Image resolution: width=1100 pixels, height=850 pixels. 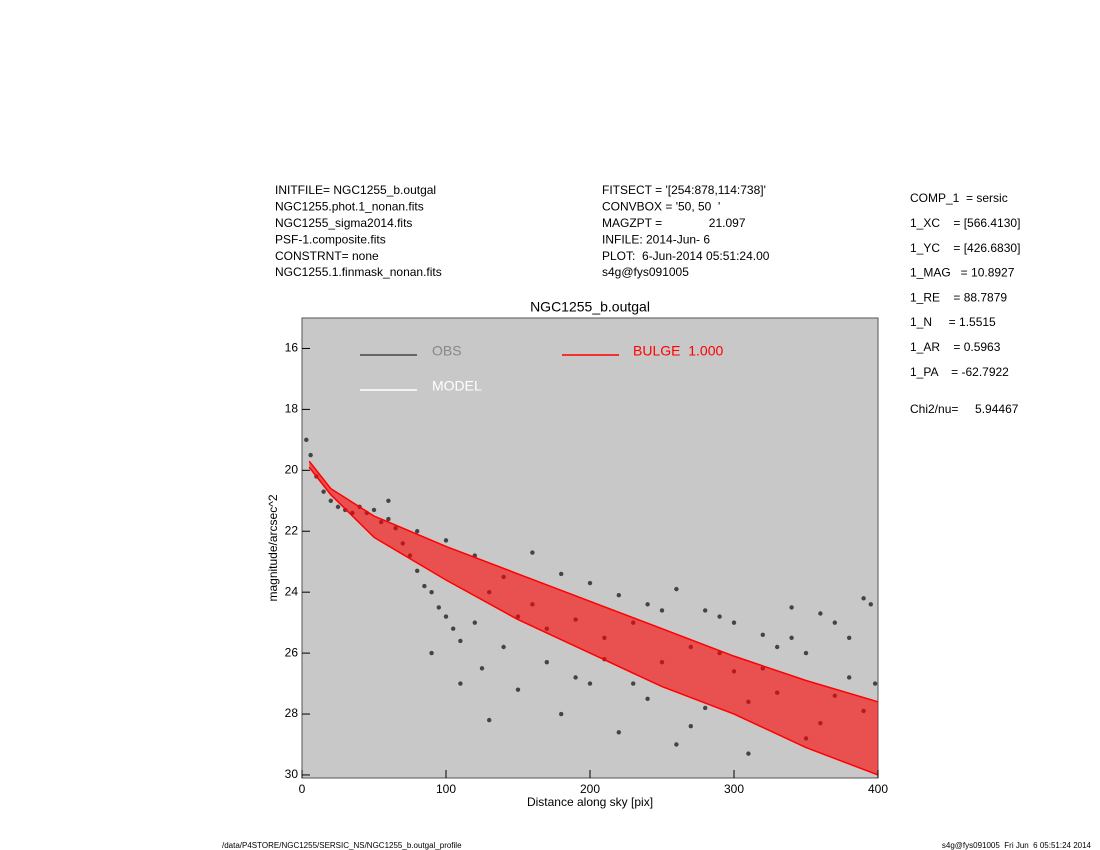 What do you see at coordinates (446, 789) in the screenshot?
I see `x-tick-label: 100` at bounding box center [446, 789].